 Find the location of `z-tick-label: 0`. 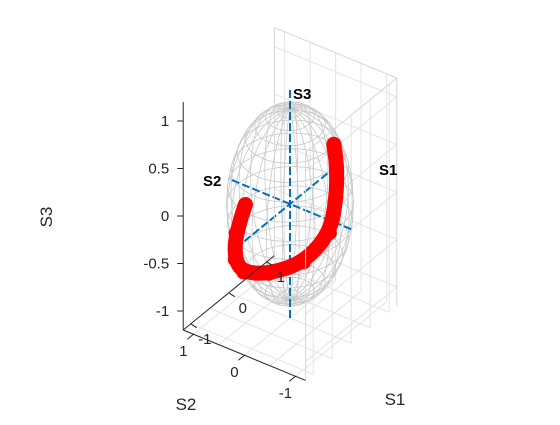

z-tick-label: 0 is located at coordinates (165, 216).